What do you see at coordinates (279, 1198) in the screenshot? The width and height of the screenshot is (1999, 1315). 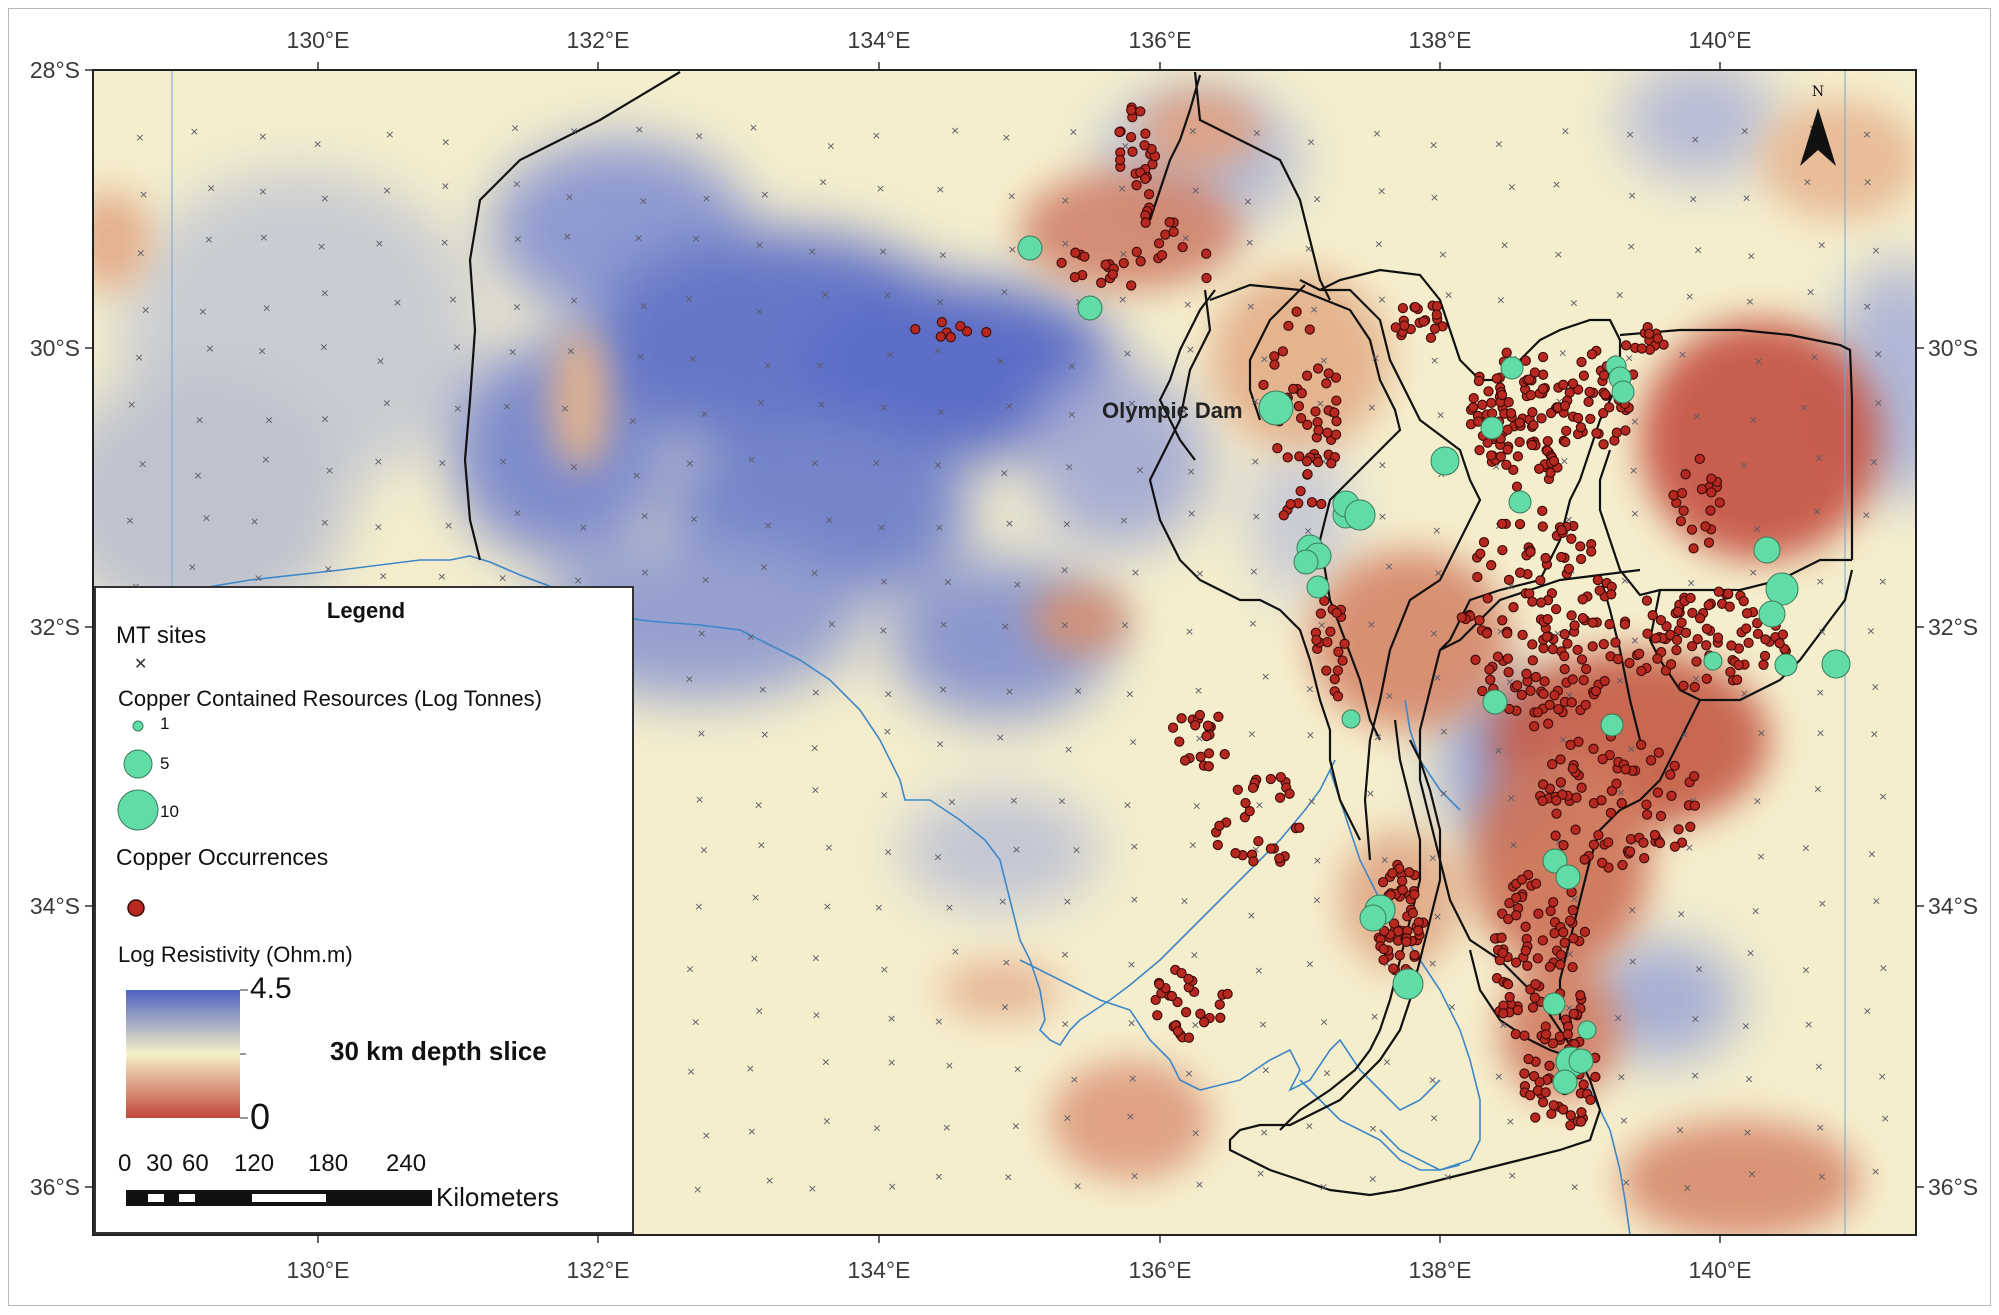 I see `scale-bar` at bounding box center [279, 1198].